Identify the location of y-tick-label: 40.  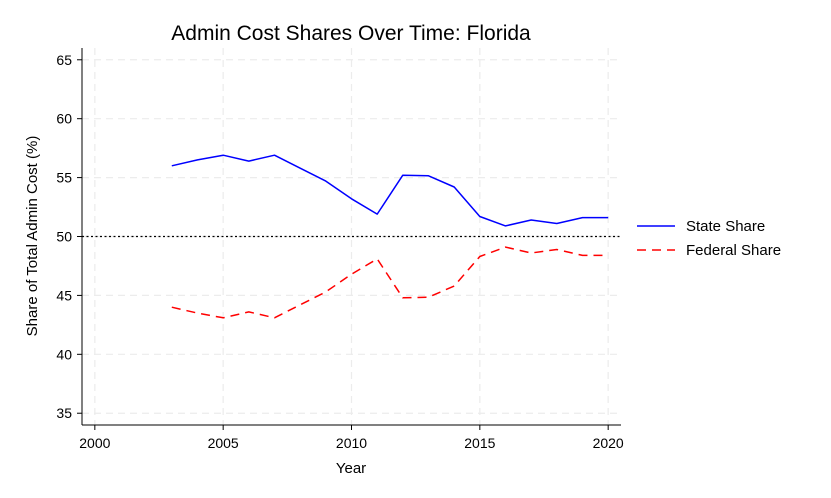
(64, 354).